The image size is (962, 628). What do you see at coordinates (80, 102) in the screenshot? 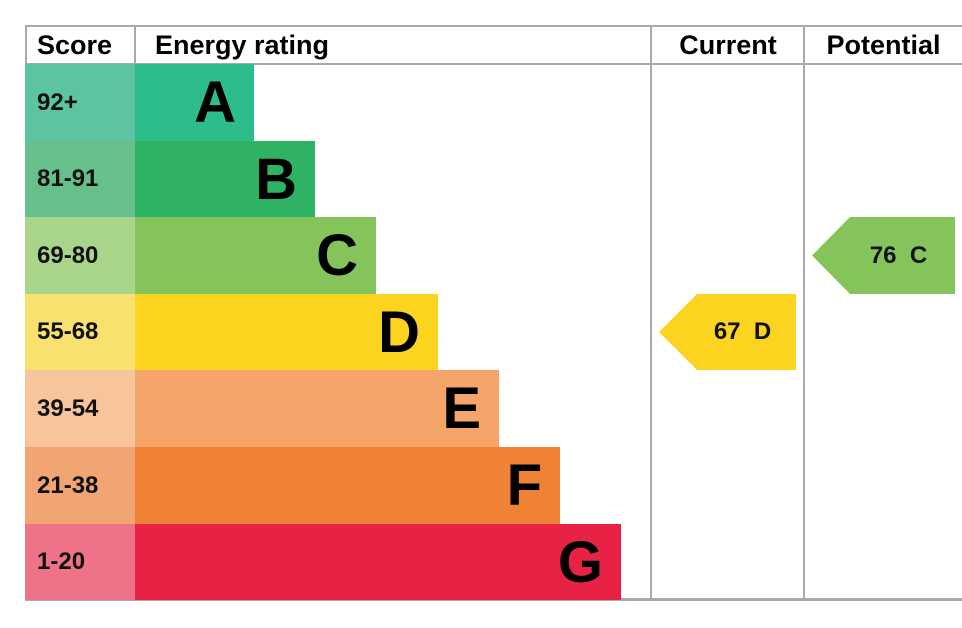
I see `score-range-a: 92+` at bounding box center [80, 102].